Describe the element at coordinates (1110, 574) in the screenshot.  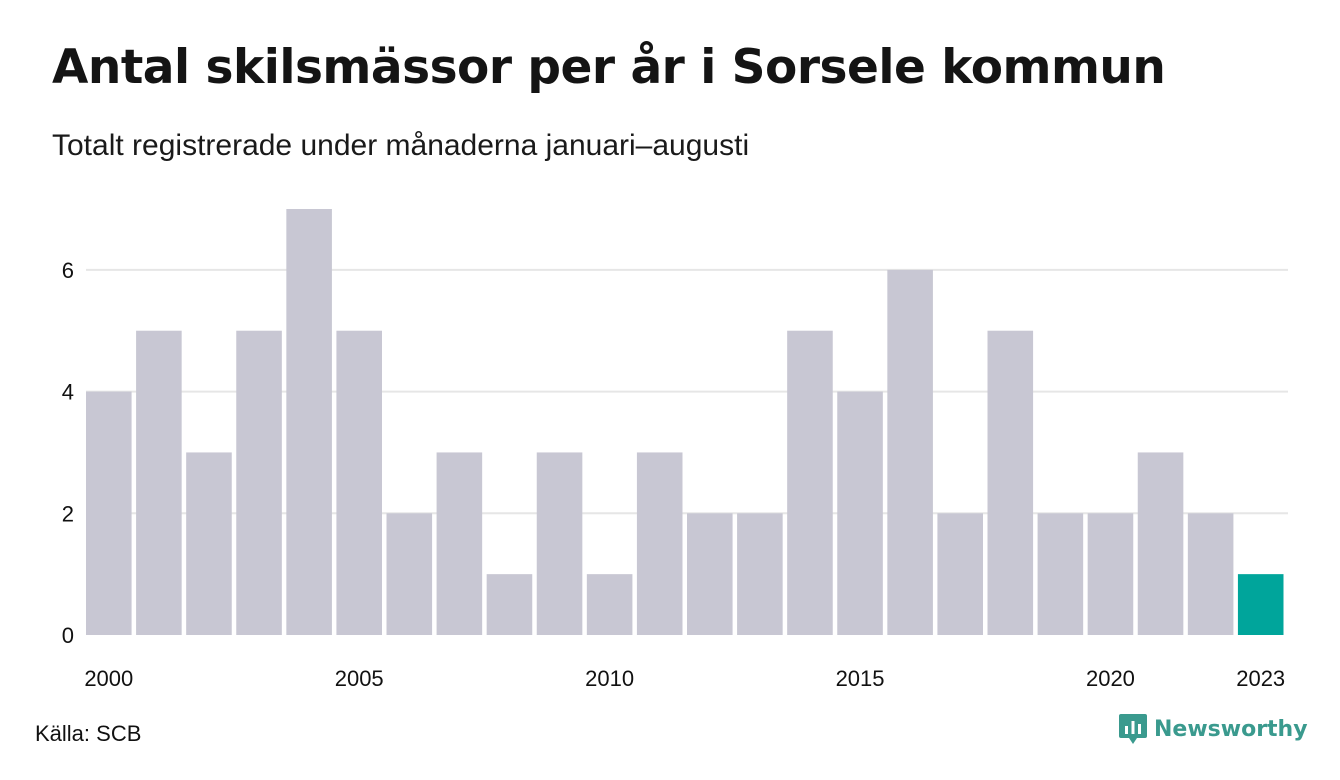
I see `bar-2020` at that location.